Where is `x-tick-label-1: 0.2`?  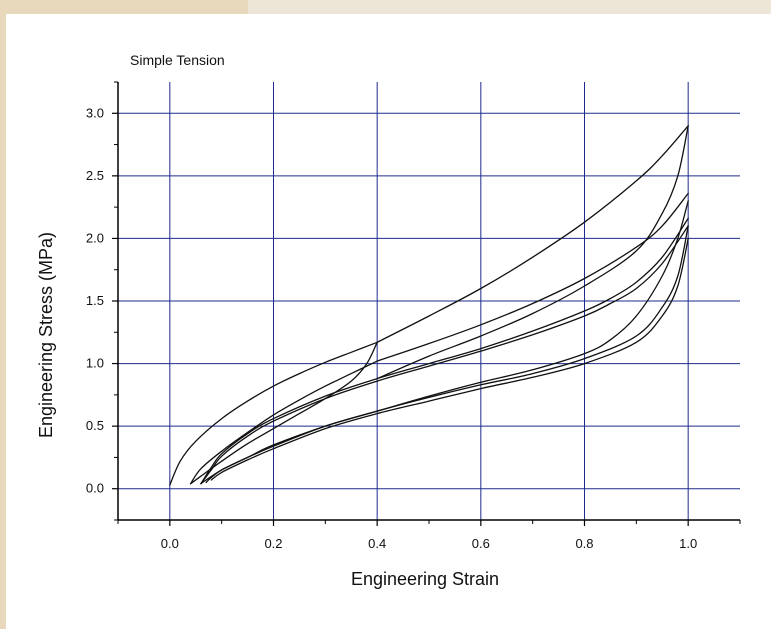 x-tick-label-1: 0.2 is located at coordinates (273, 543).